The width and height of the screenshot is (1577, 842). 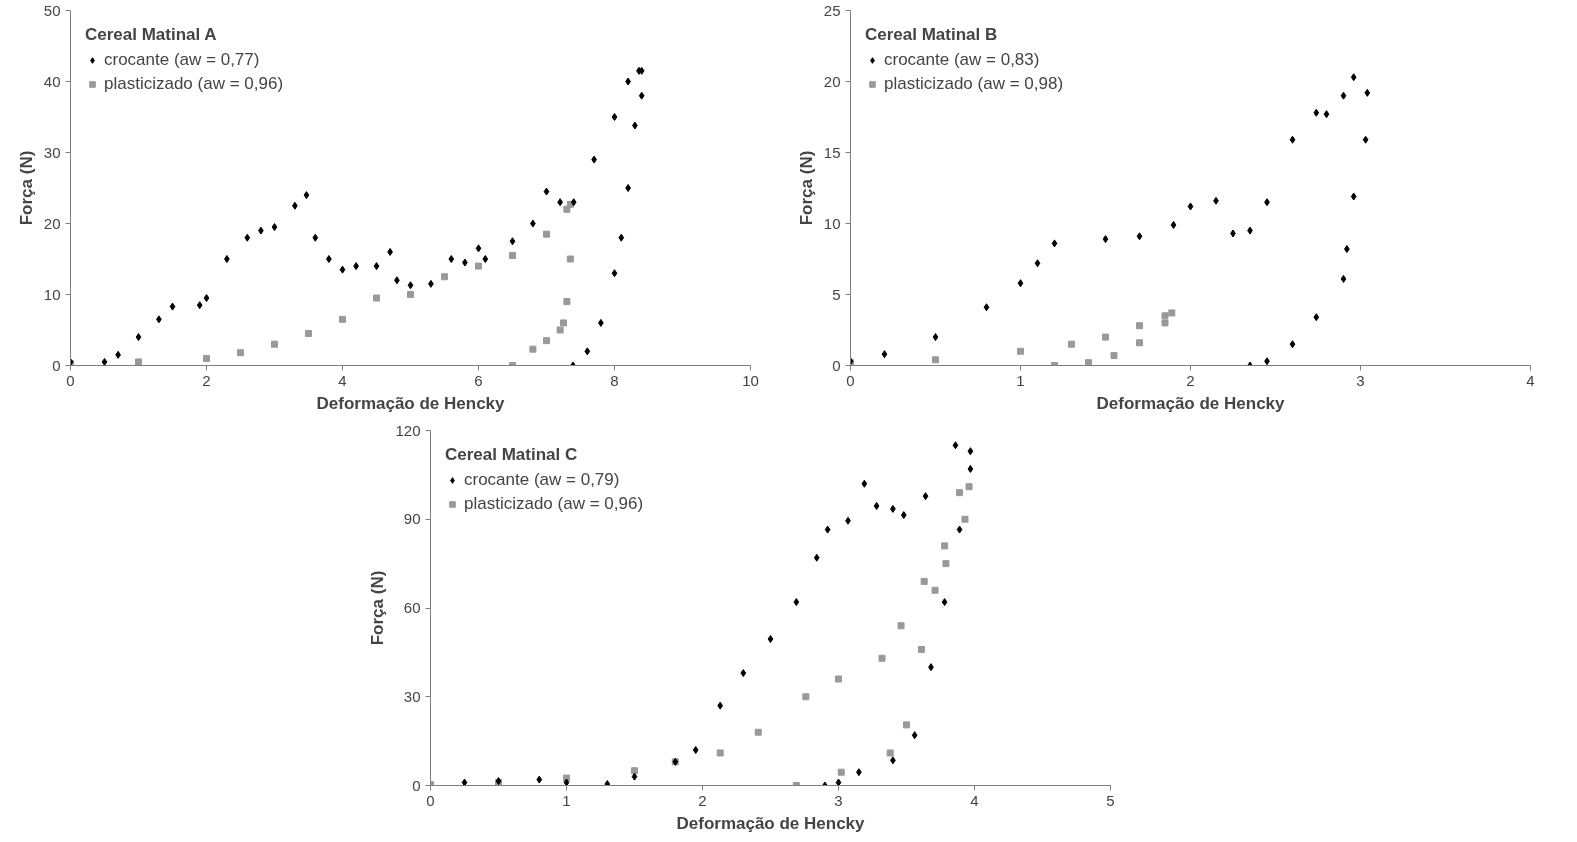 I want to click on y-tick-label: 15, so click(x=832, y=152).